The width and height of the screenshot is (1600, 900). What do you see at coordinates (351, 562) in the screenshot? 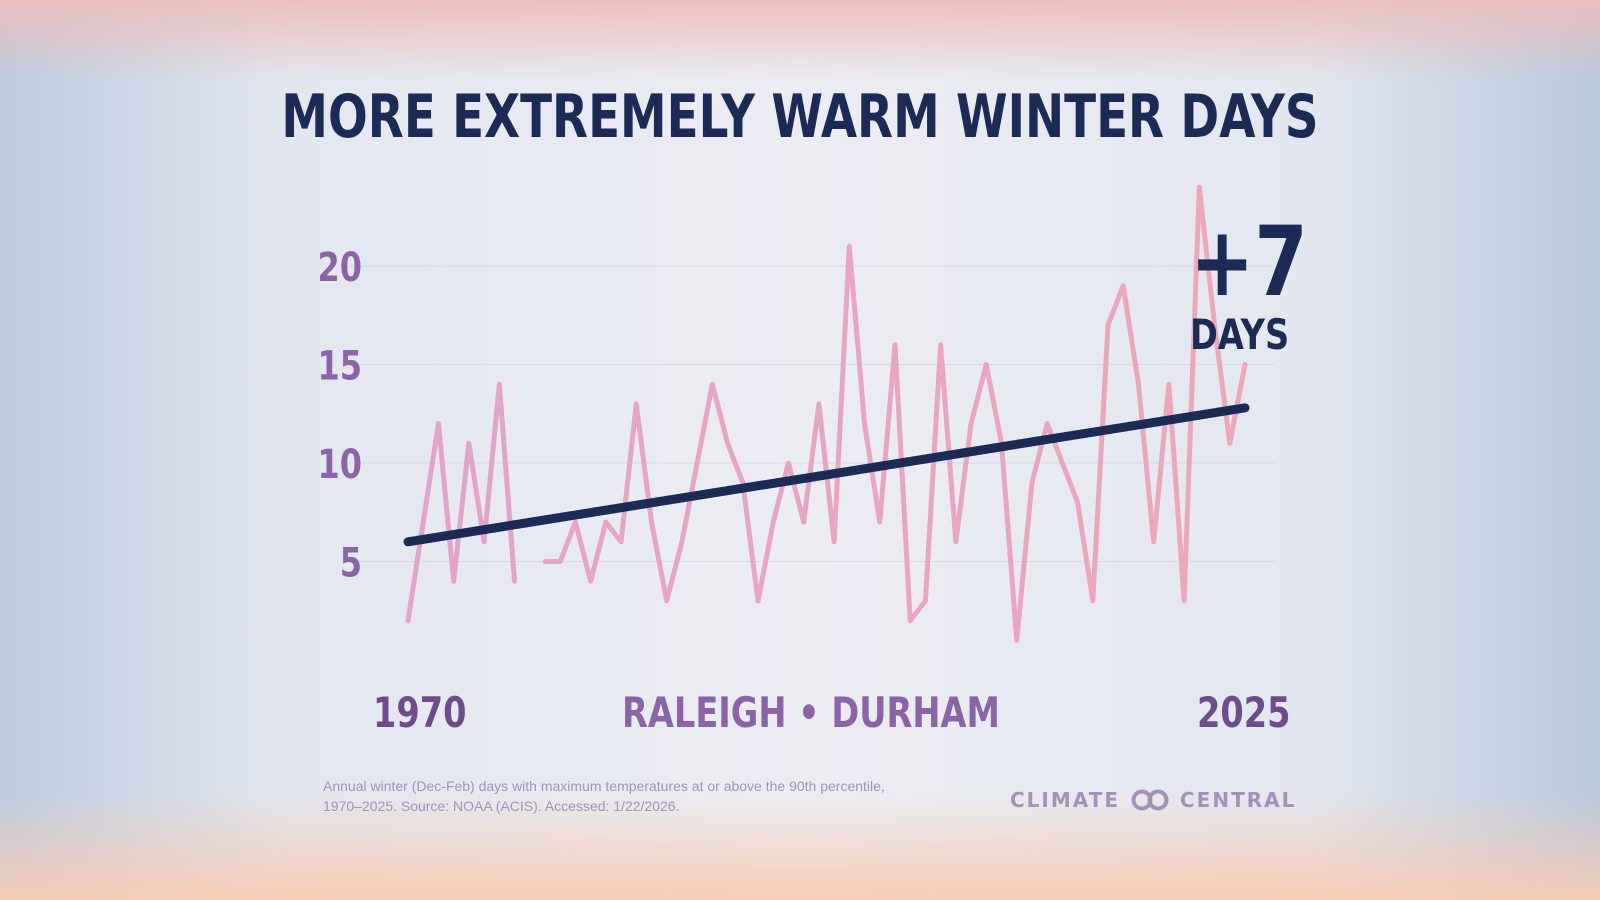
I see `y-tick-label-5: 5` at bounding box center [351, 562].